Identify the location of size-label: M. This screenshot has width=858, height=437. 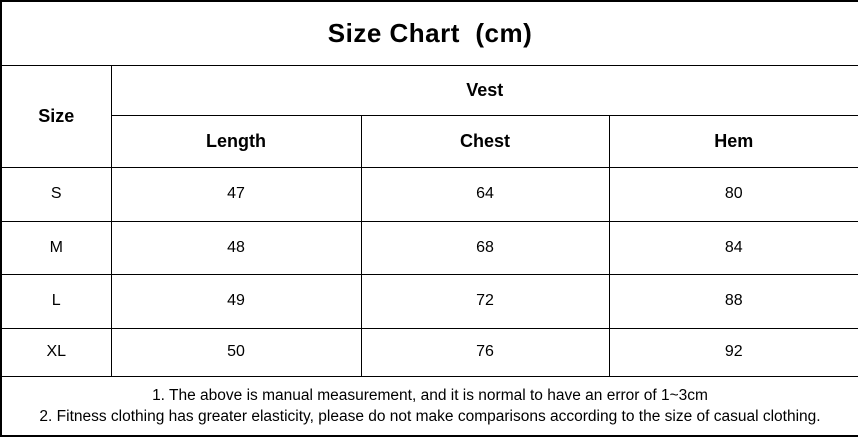
(56, 248).